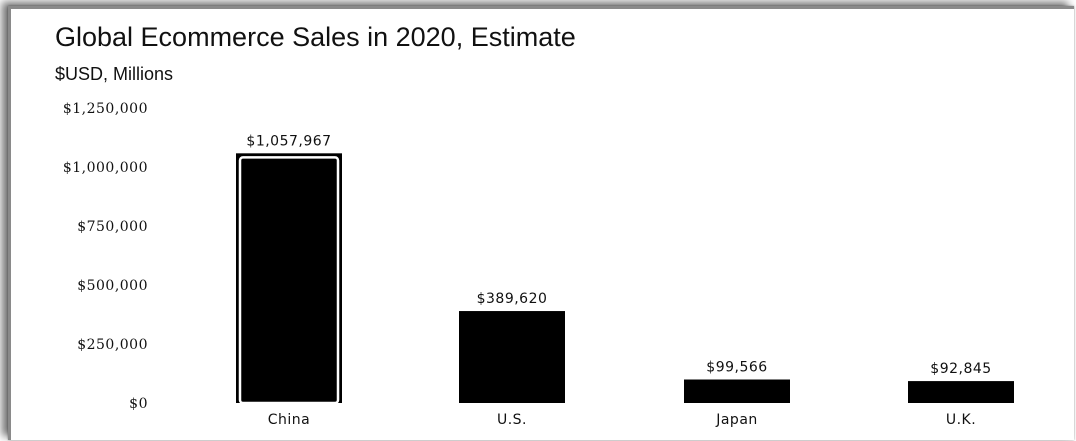 This screenshot has height=441, width=1076. What do you see at coordinates (288, 141) in the screenshot?
I see `data-label: $1,057,967` at bounding box center [288, 141].